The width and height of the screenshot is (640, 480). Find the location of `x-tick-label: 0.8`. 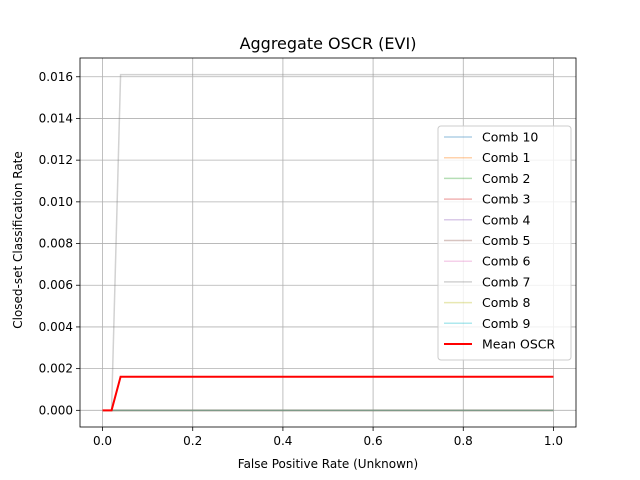

x-tick-label: 0.8 is located at coordinates (463, 441).